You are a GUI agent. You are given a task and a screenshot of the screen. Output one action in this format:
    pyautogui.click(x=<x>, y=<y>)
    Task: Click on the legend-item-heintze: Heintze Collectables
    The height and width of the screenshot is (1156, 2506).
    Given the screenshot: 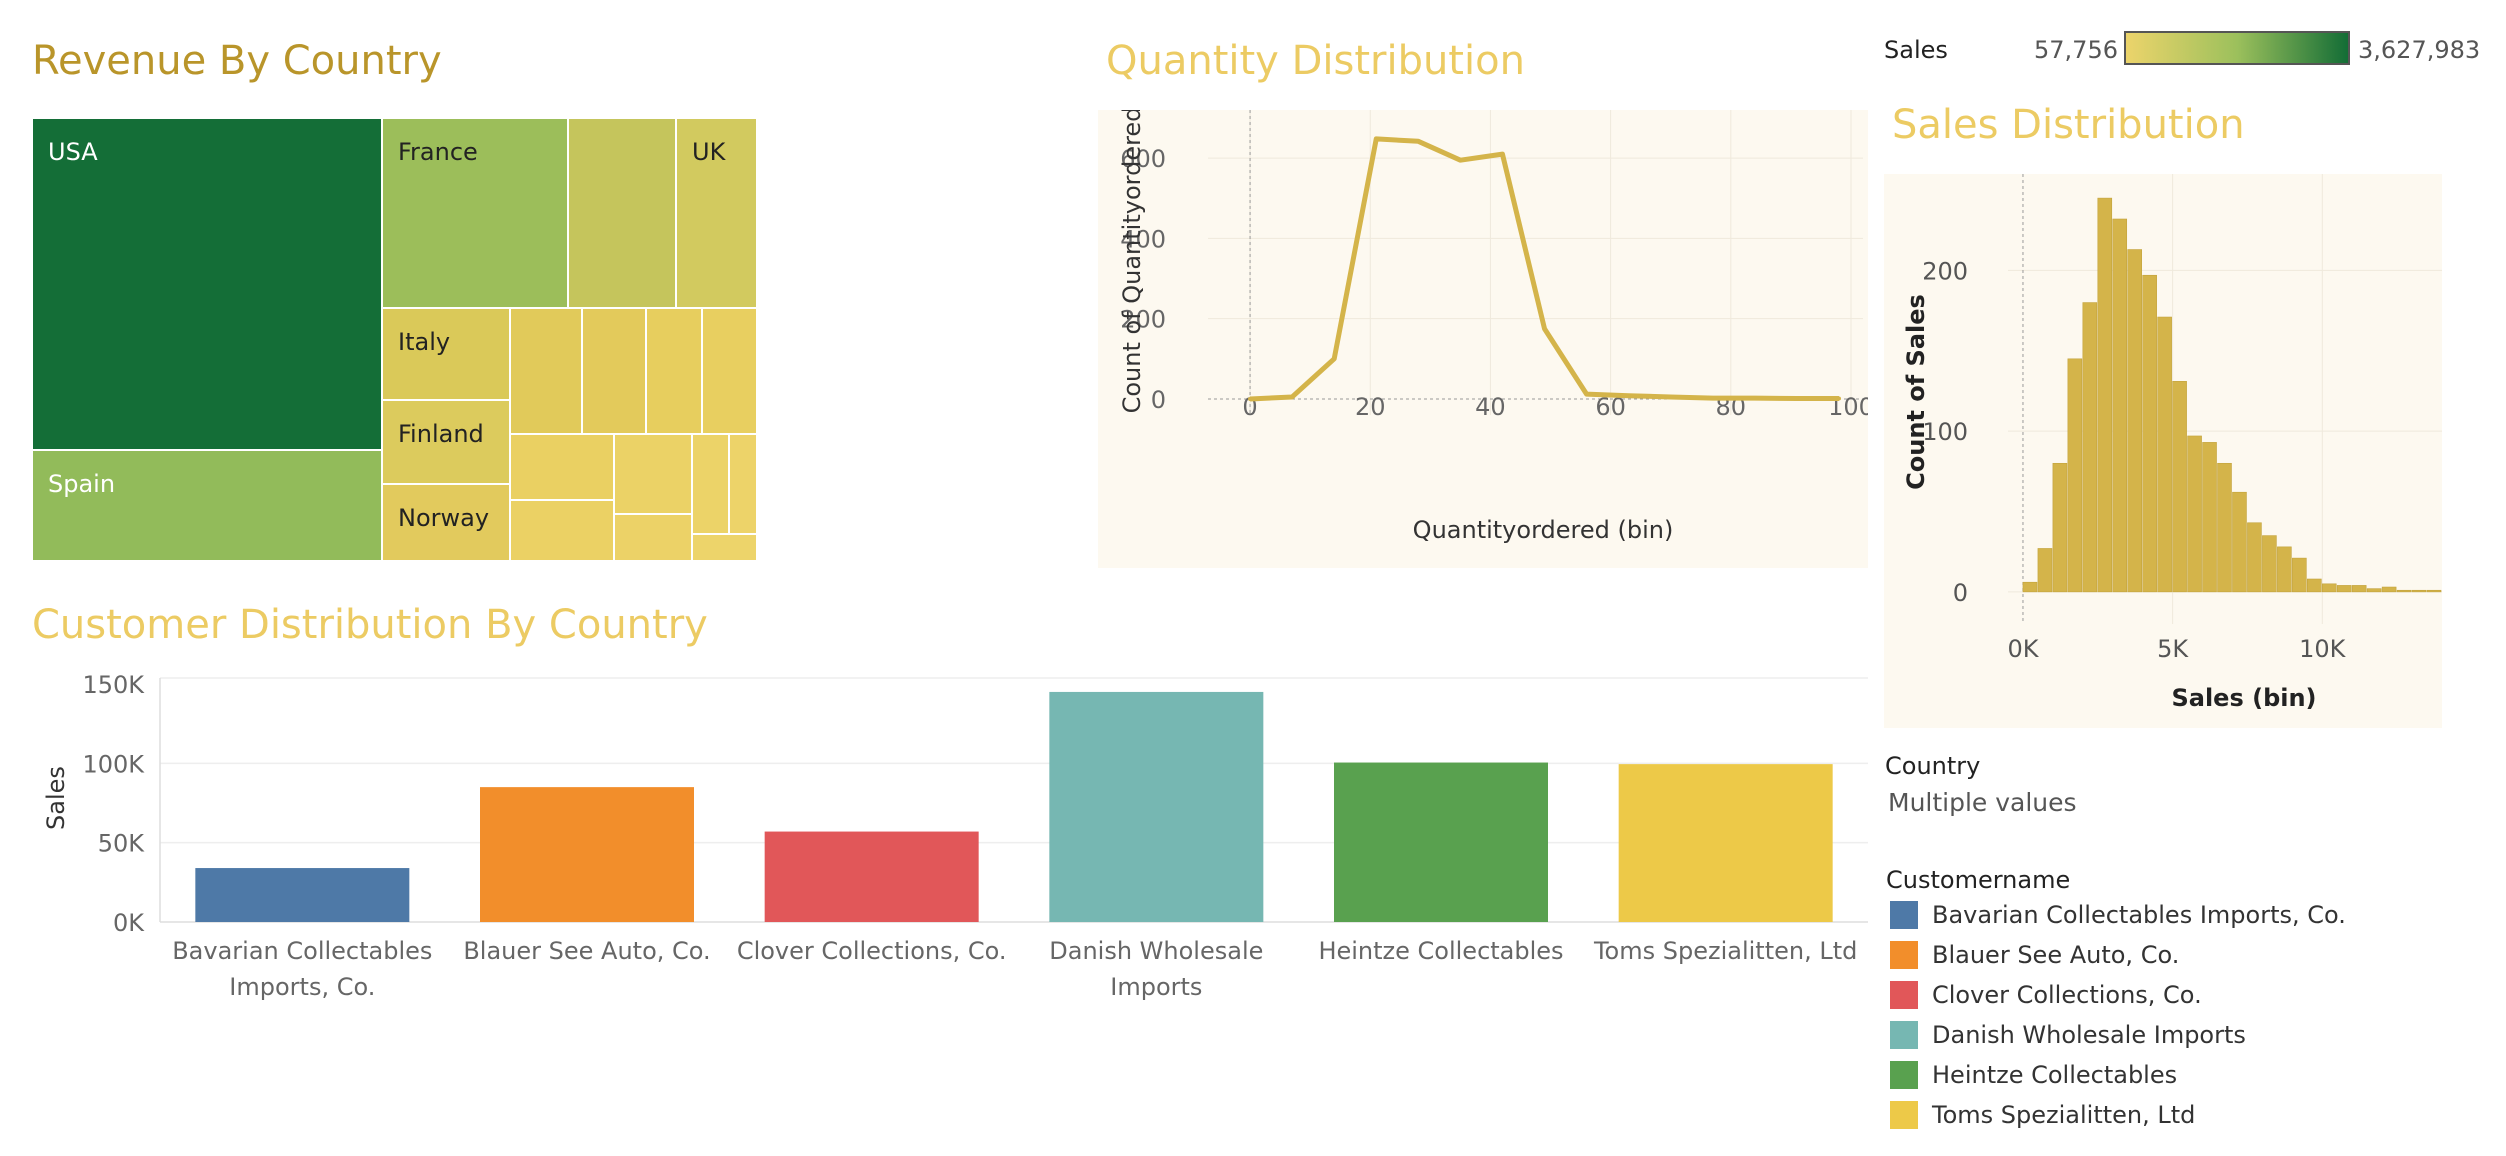 What is the action you would take?
    pyautogui.click(x=2033, y=1075)
    